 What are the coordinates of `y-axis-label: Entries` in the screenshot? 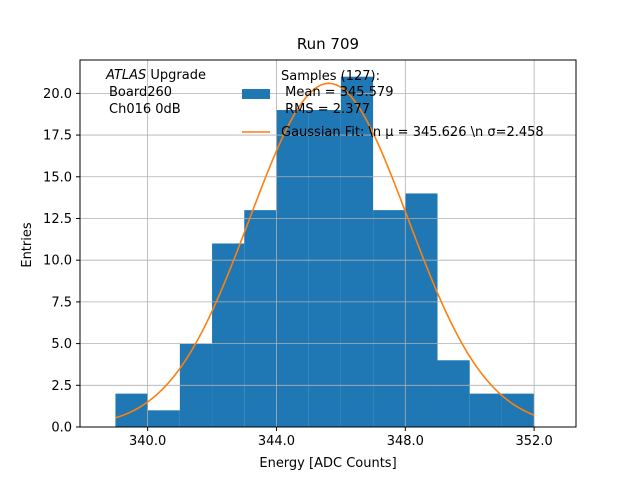 It's located at (27, 245).